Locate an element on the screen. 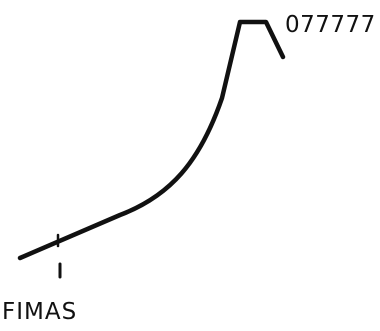  marker-label: FIMAS is located at coordinates (39, 312).